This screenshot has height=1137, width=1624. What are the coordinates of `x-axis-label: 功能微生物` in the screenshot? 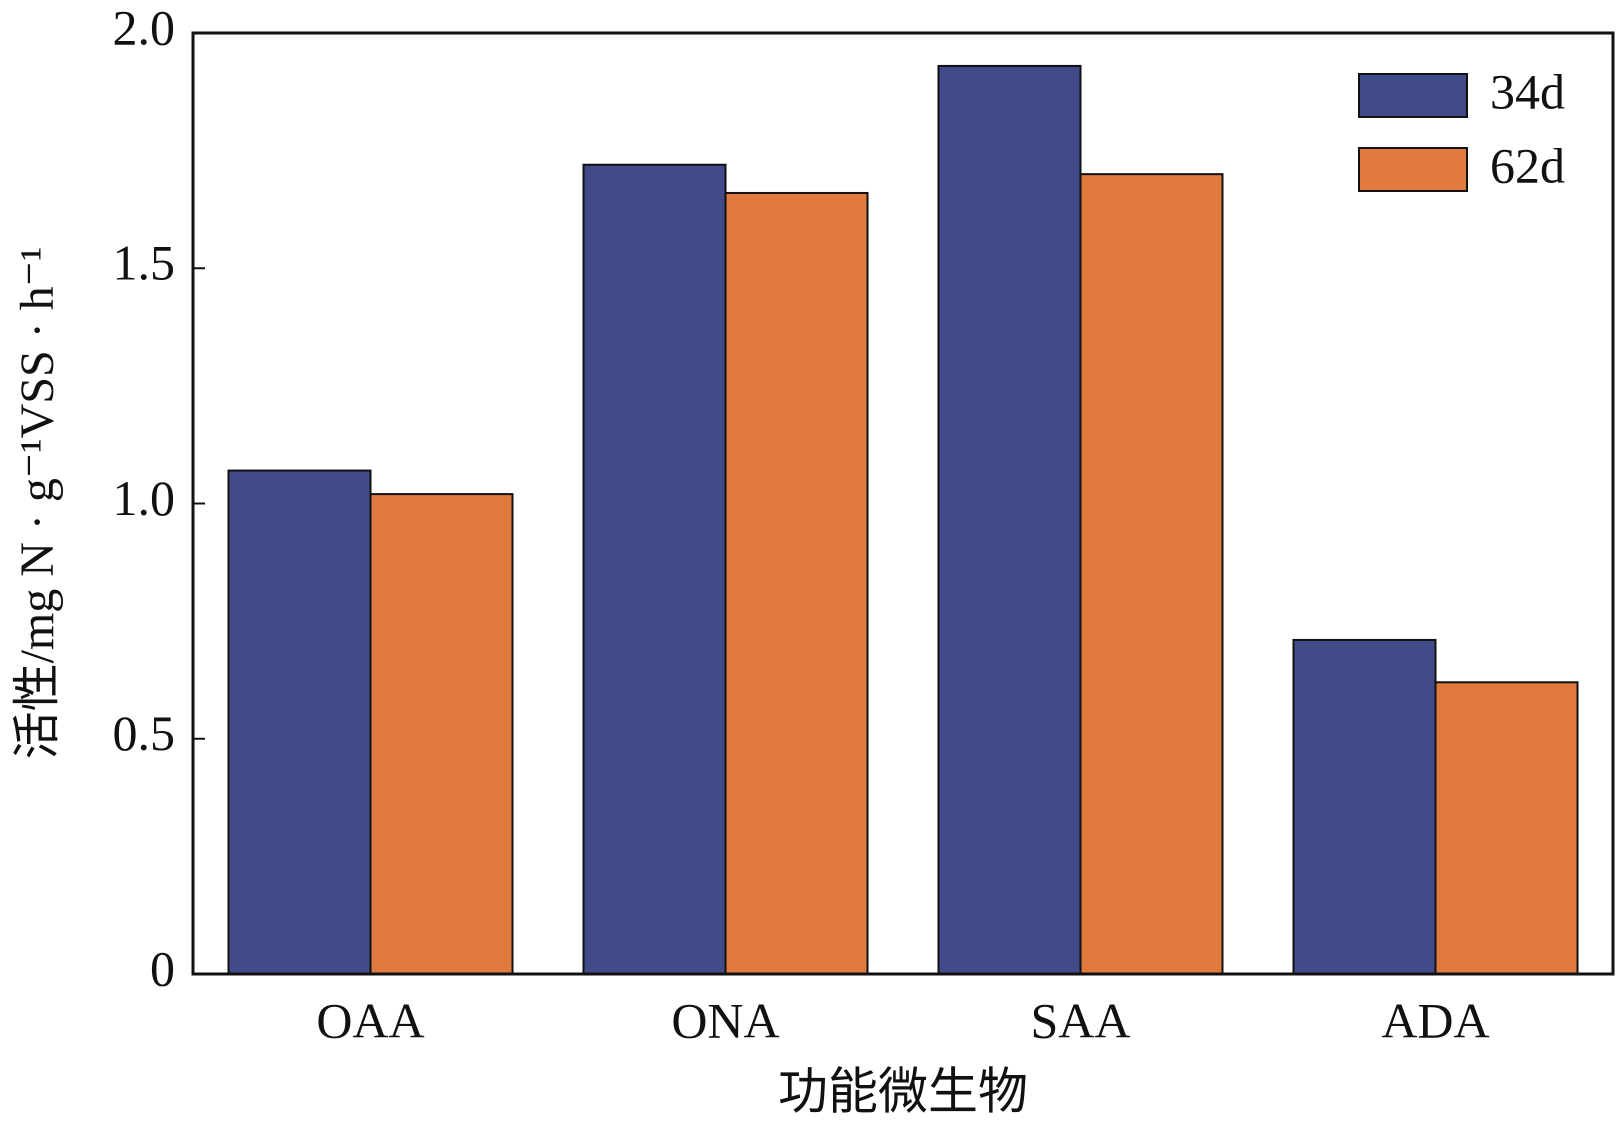 It's located at (903, 1091).